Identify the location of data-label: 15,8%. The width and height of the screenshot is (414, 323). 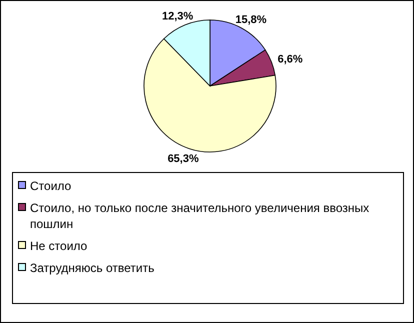
(251, 20).